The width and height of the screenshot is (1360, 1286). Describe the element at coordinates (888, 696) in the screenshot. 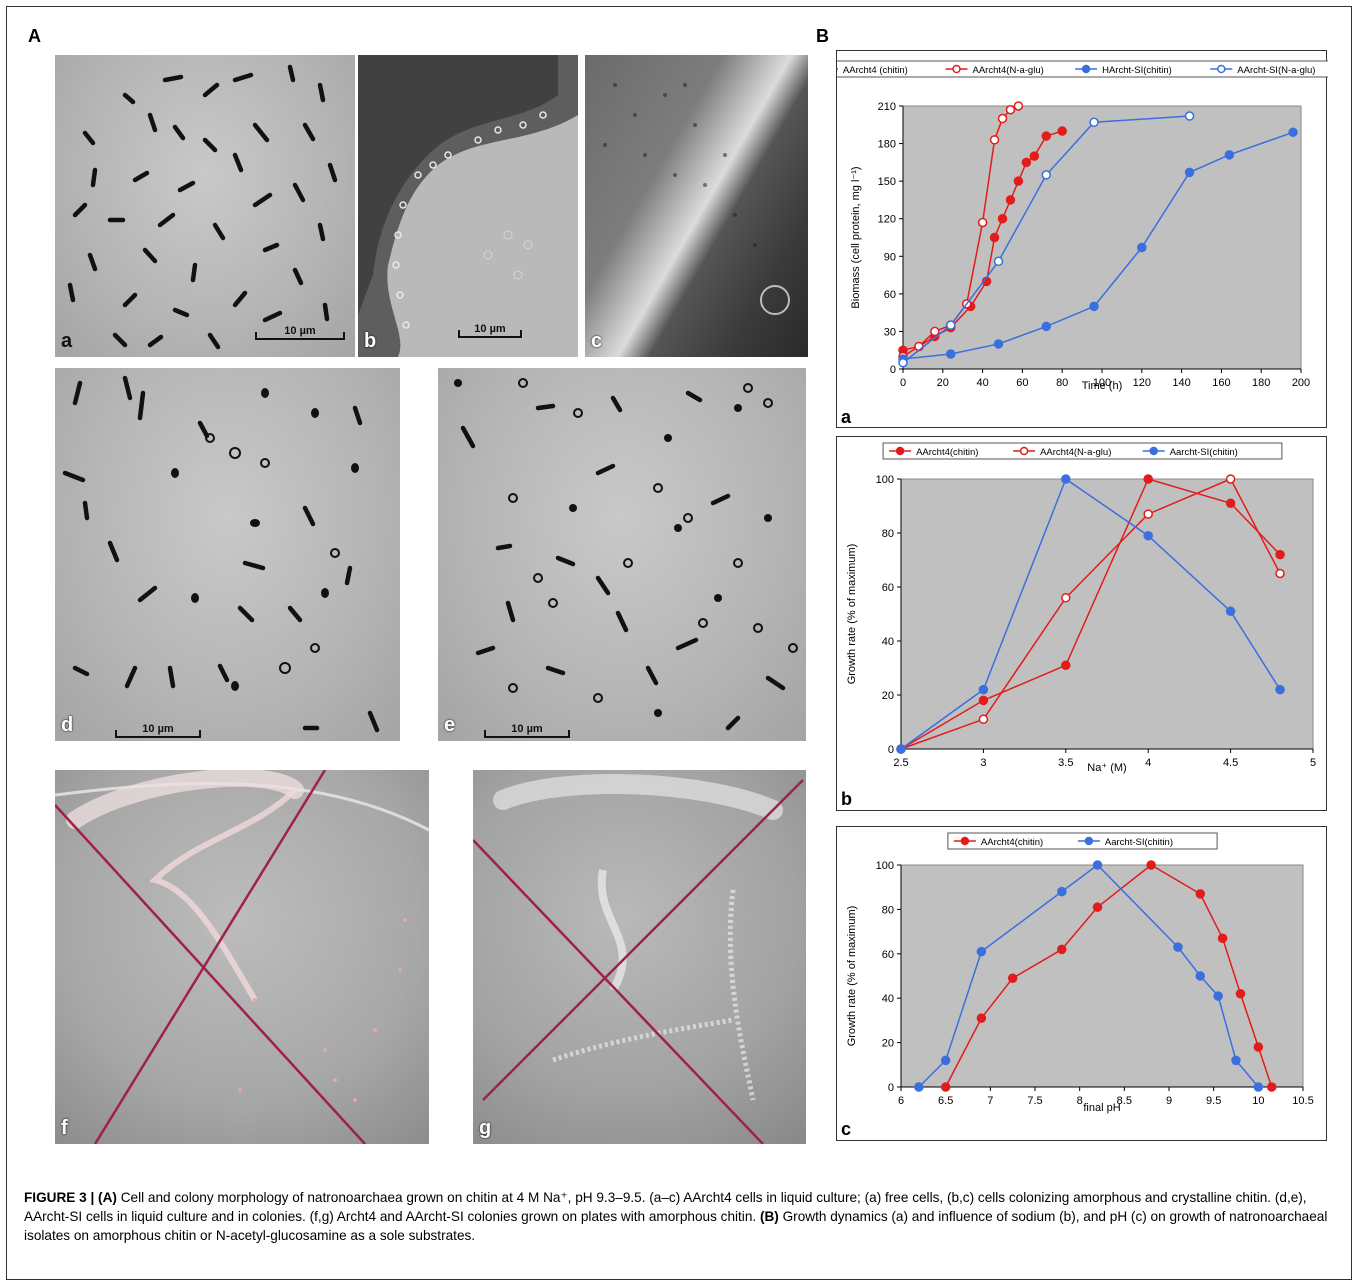

I see `y-tick-label: 20` at that location.